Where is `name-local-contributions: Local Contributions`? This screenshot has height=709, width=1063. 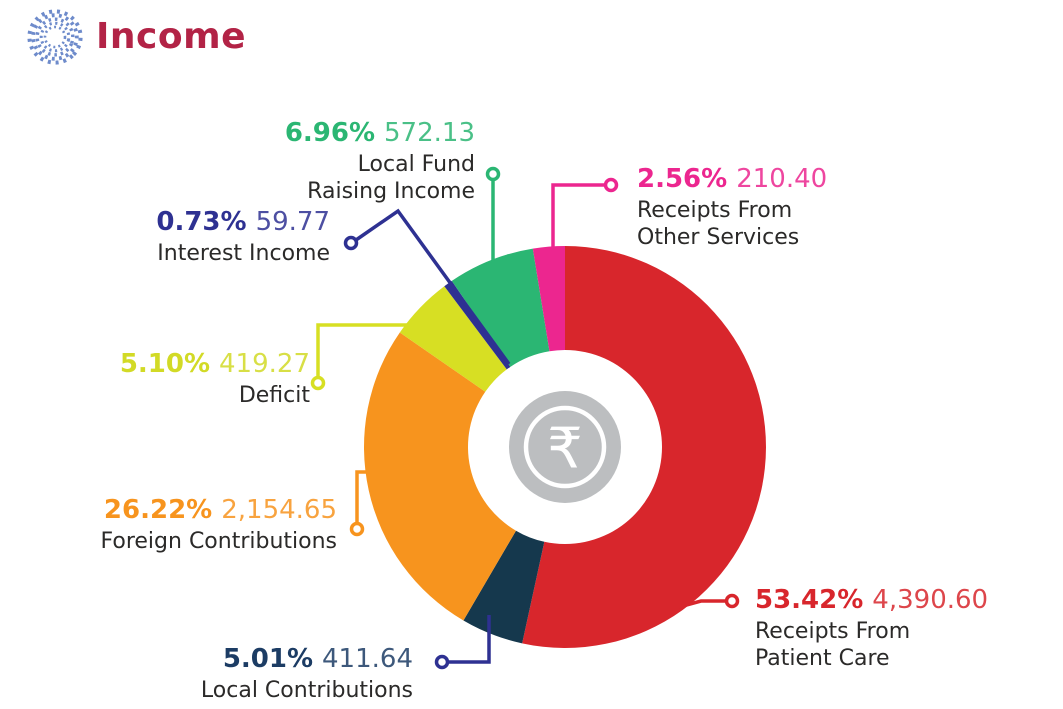
name-local-contributions: Local Contributions is located at coordinates (306, 690).